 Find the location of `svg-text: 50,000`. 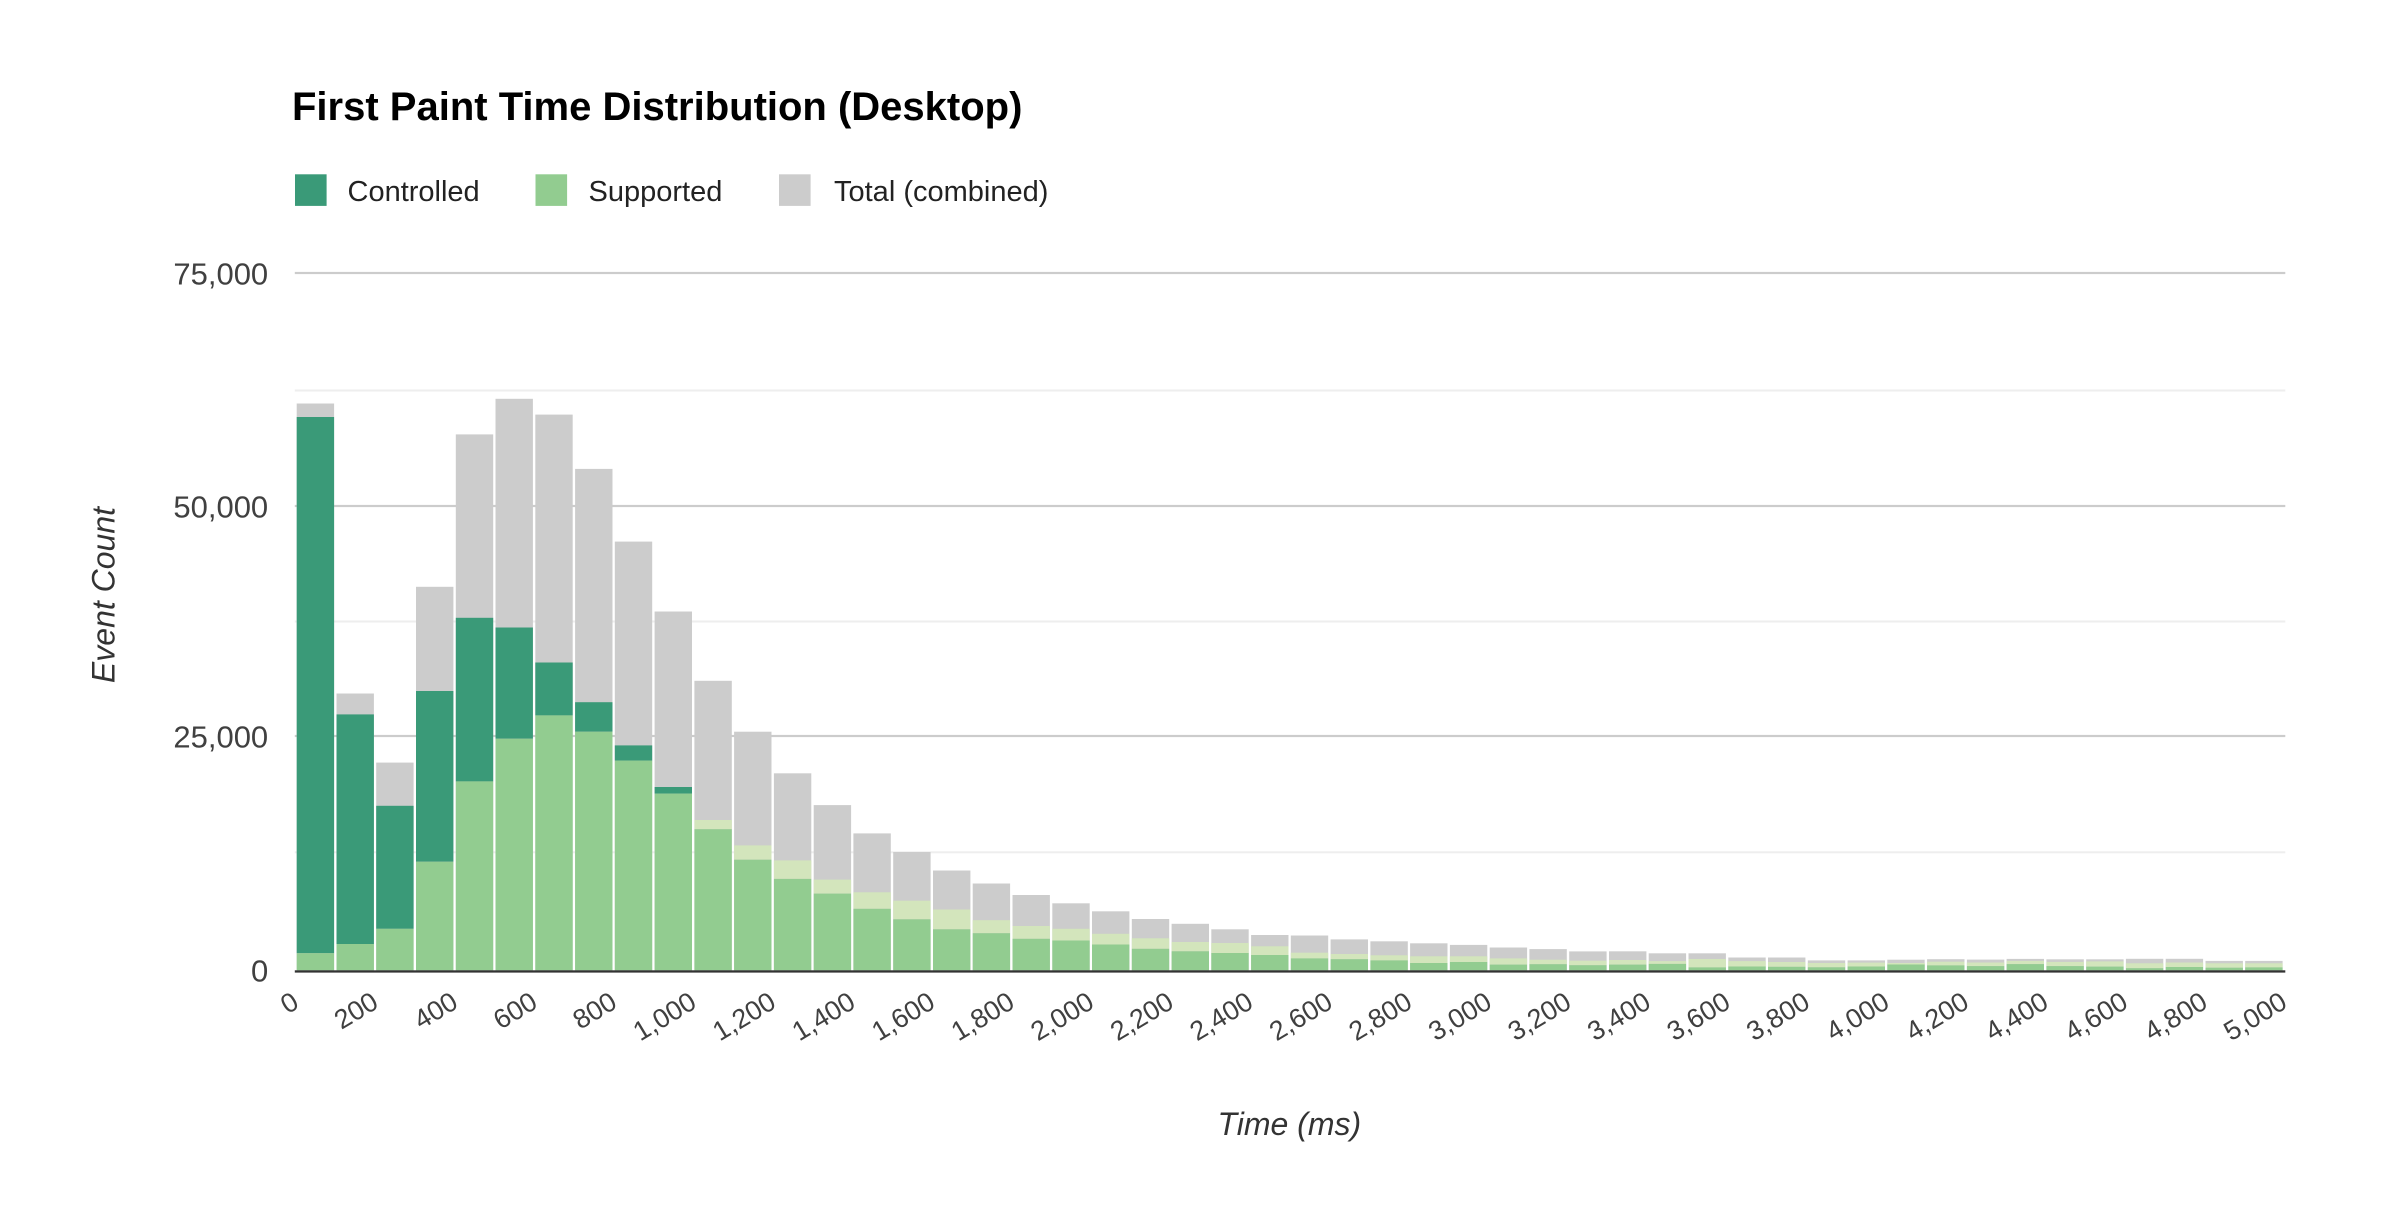

svg-text: 50,000 is located at coordinates (220, 506).